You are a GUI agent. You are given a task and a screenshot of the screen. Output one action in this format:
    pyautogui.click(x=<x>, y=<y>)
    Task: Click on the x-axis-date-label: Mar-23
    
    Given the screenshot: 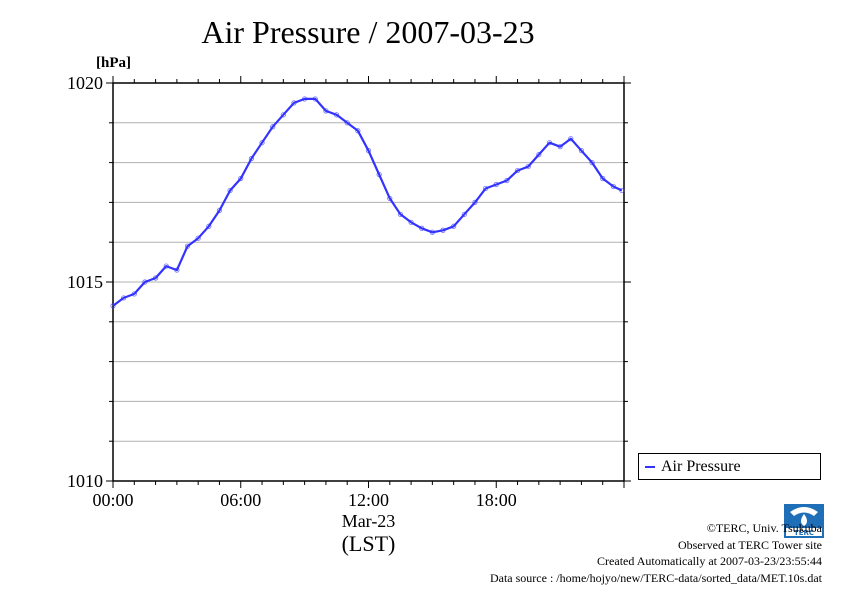 What is the action you would take?
    pyautogui.click(x=369, y=521)
    